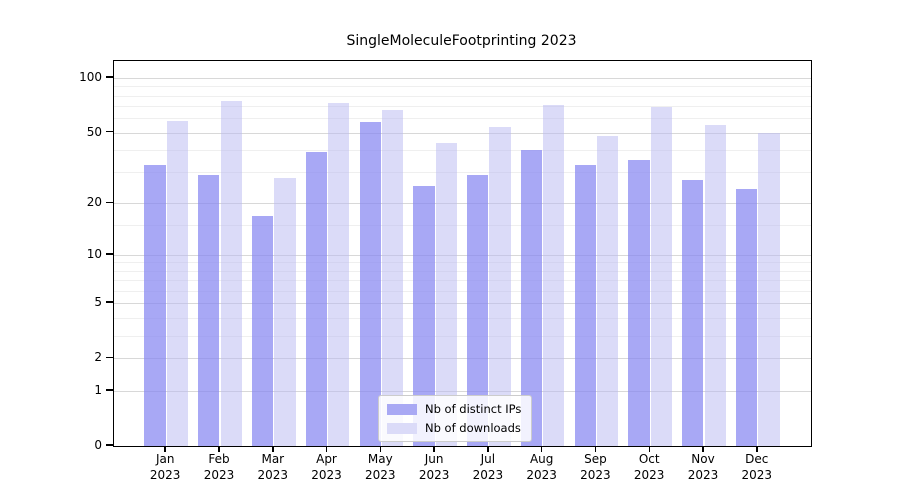 This screenshot has height=500, width=900. Describe the element at coordinates (392, 277) in the screenshot. I see `bar-downloads-may` at that location.